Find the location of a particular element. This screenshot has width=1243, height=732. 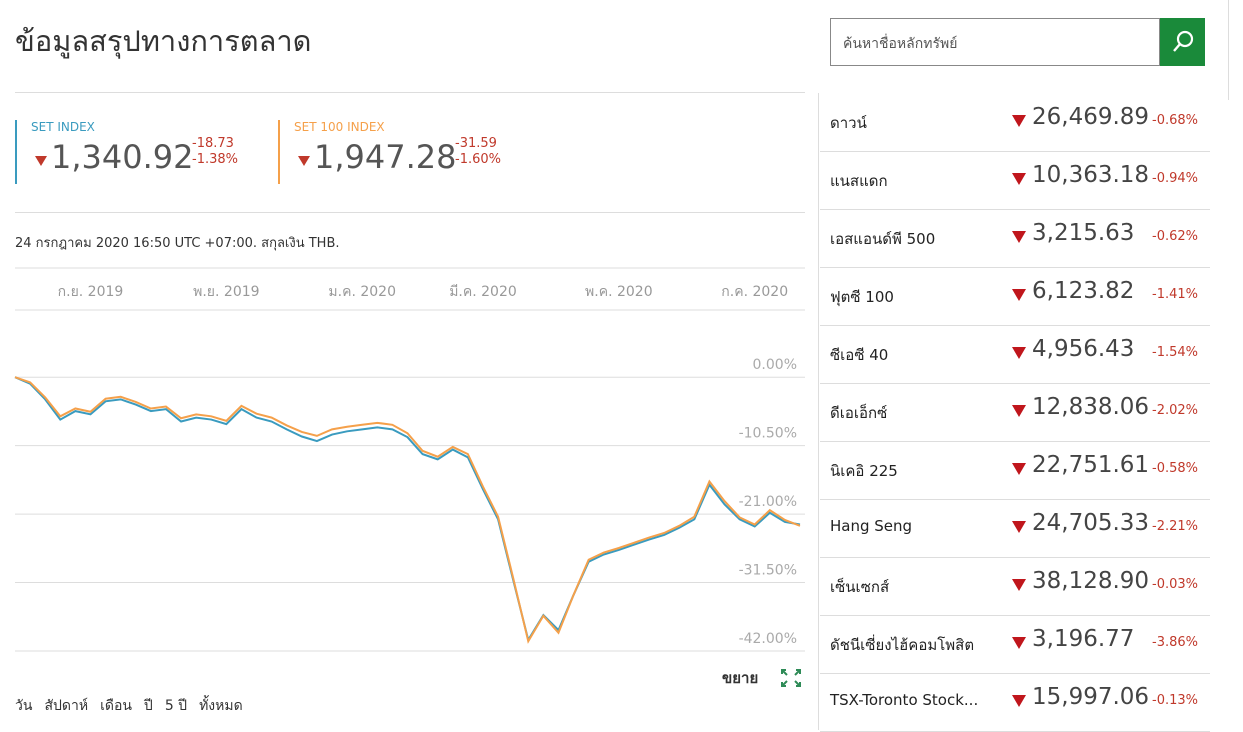

x-tick-label: ม.ค. 2020 is located at coordinates (362, 292).